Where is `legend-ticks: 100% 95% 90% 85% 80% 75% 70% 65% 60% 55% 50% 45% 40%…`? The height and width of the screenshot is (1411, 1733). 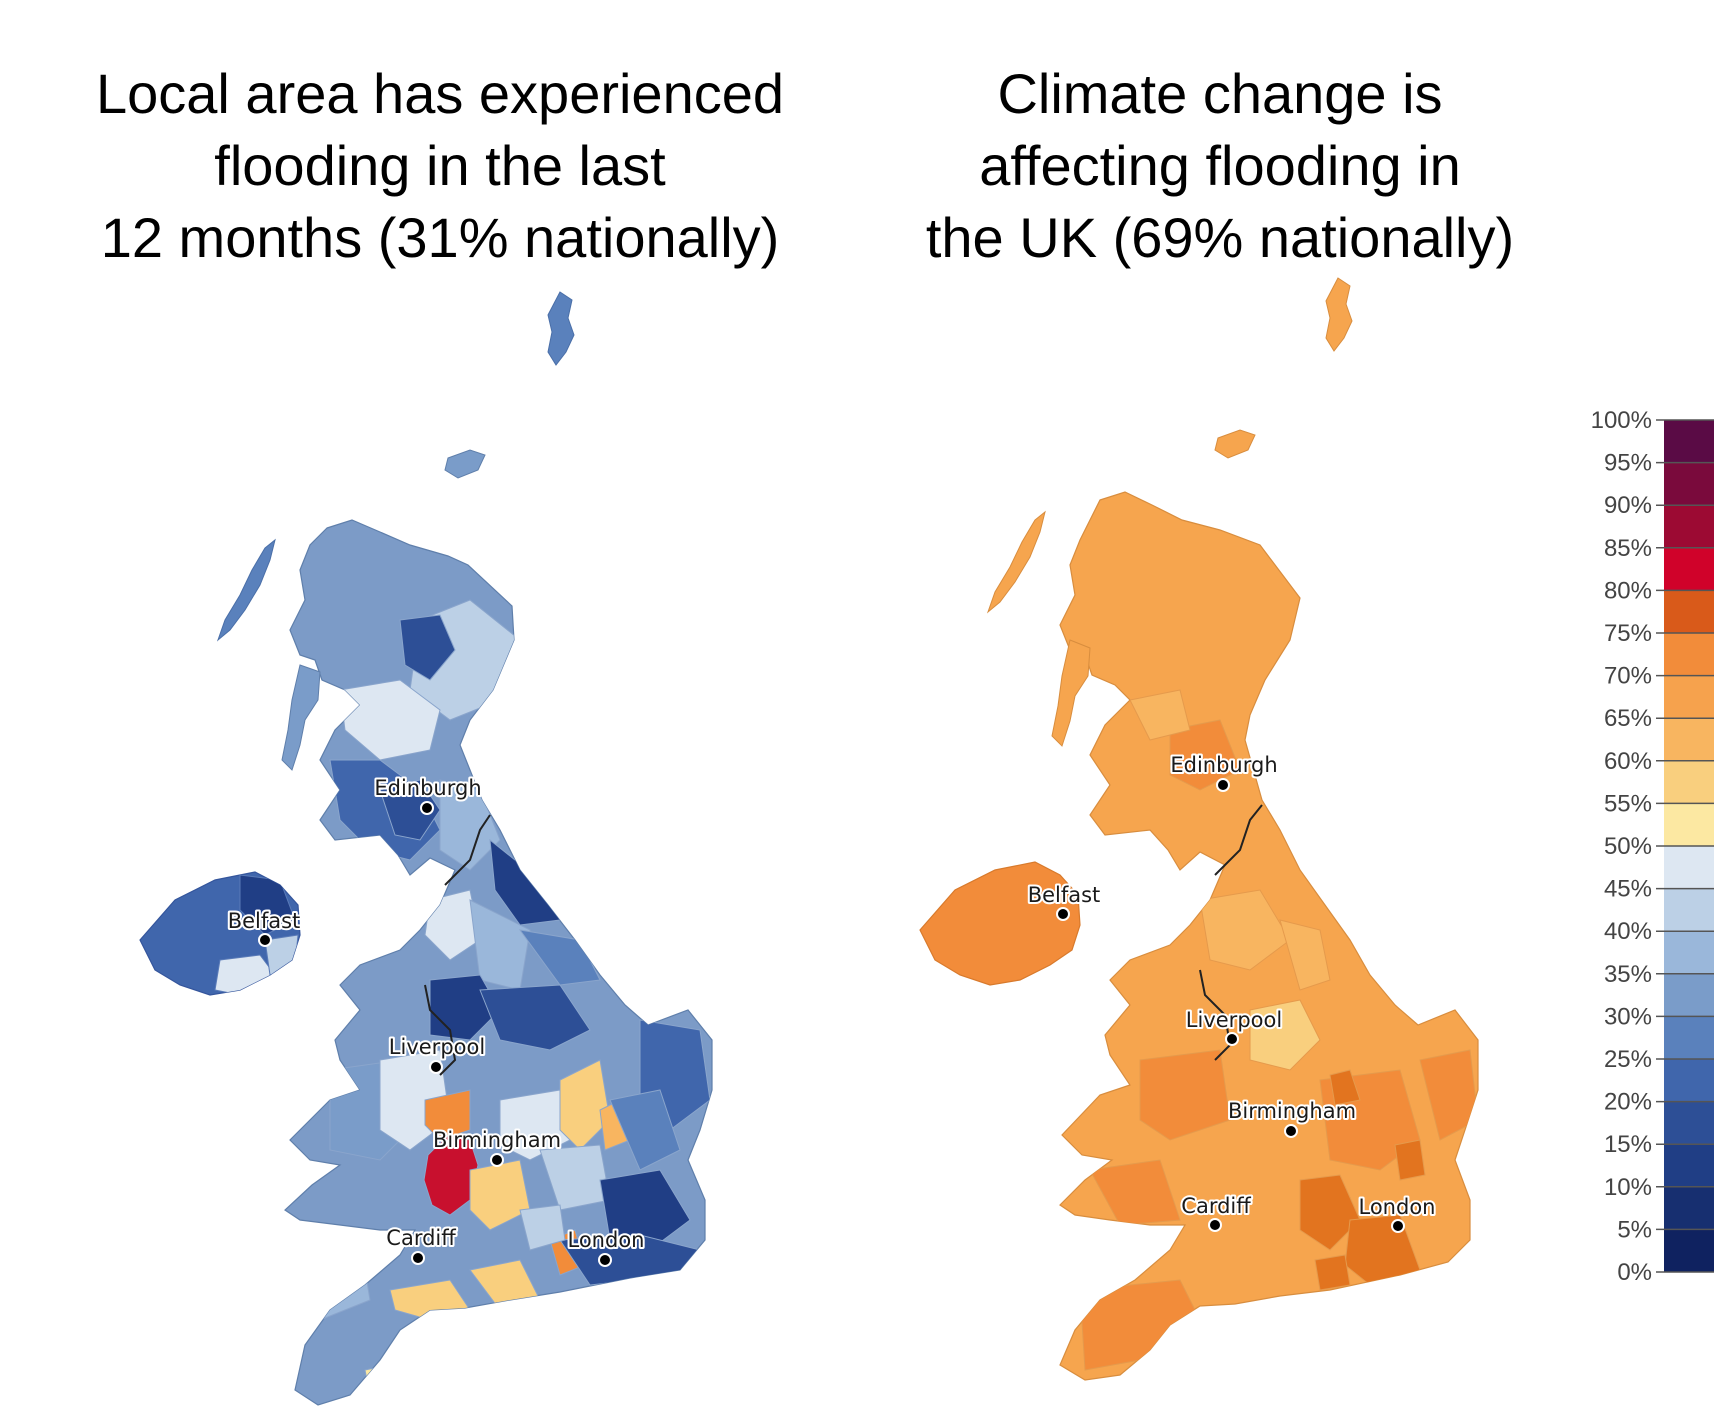
legend-ticks: 100% 95% 90% 85% 80% 75% 70% 65% 60% 55% 50% 45% 40%… is located at coordinates (1652, 846).